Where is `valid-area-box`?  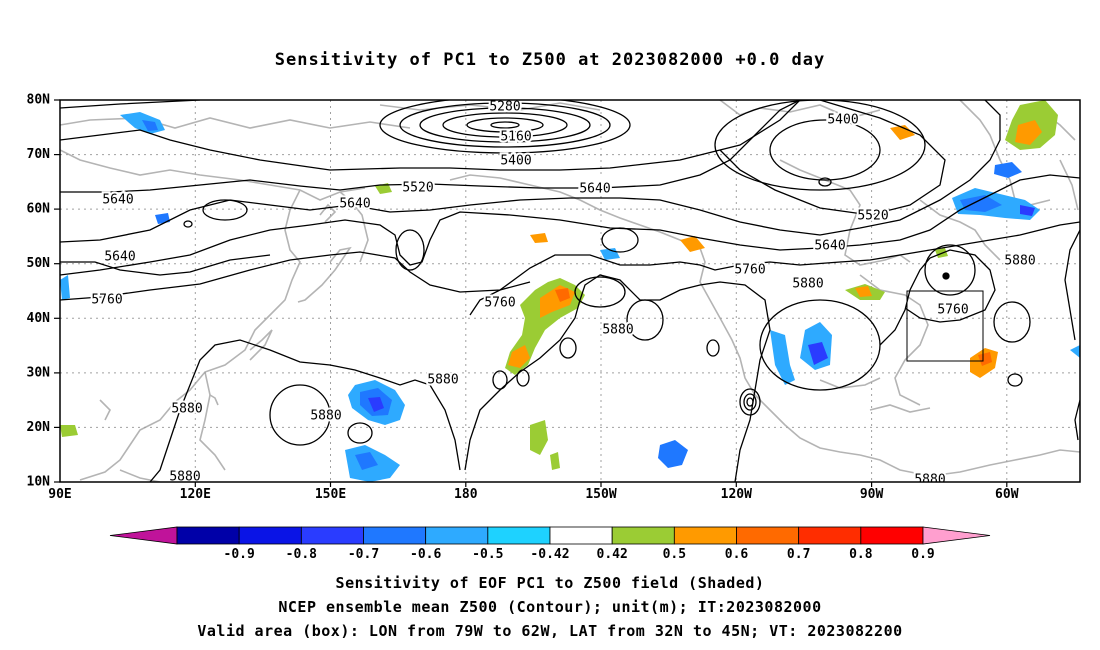 valid-area-box is located at coordinates (945, 326).